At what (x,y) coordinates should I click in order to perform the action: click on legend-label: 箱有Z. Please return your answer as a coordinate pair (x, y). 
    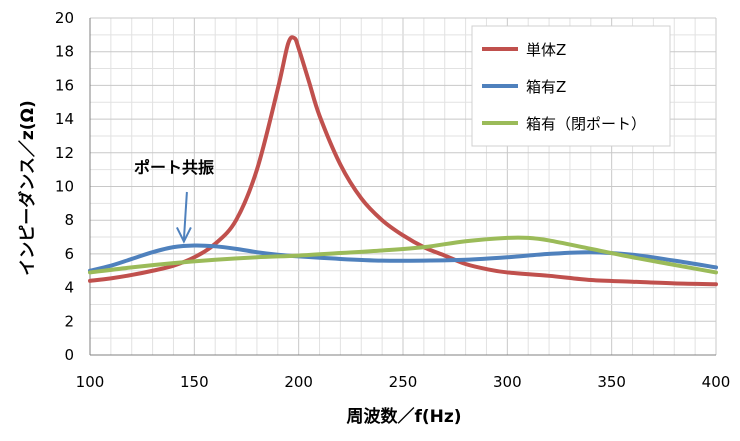
    Looking at the image, I should click on (546, 87).